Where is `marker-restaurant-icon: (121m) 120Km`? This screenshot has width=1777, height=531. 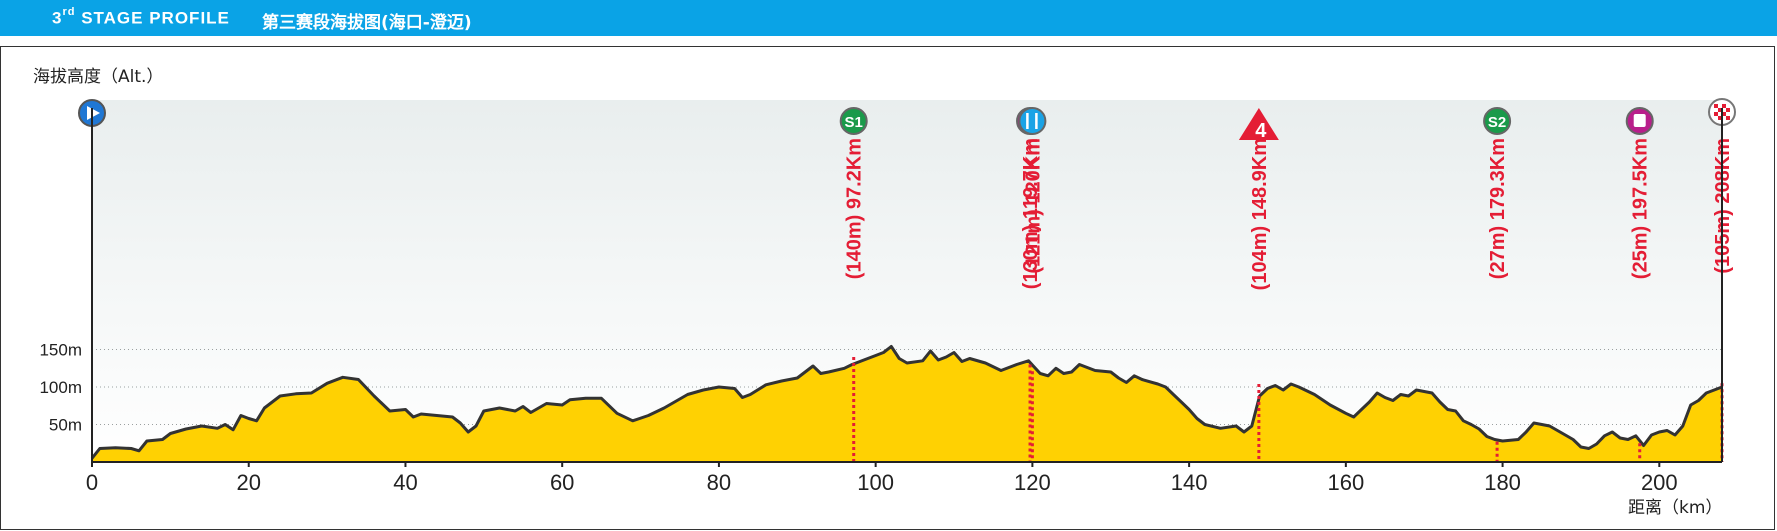 marker-restaurant-icon: (121m) 120Km is located at coordinates (1032, 284).